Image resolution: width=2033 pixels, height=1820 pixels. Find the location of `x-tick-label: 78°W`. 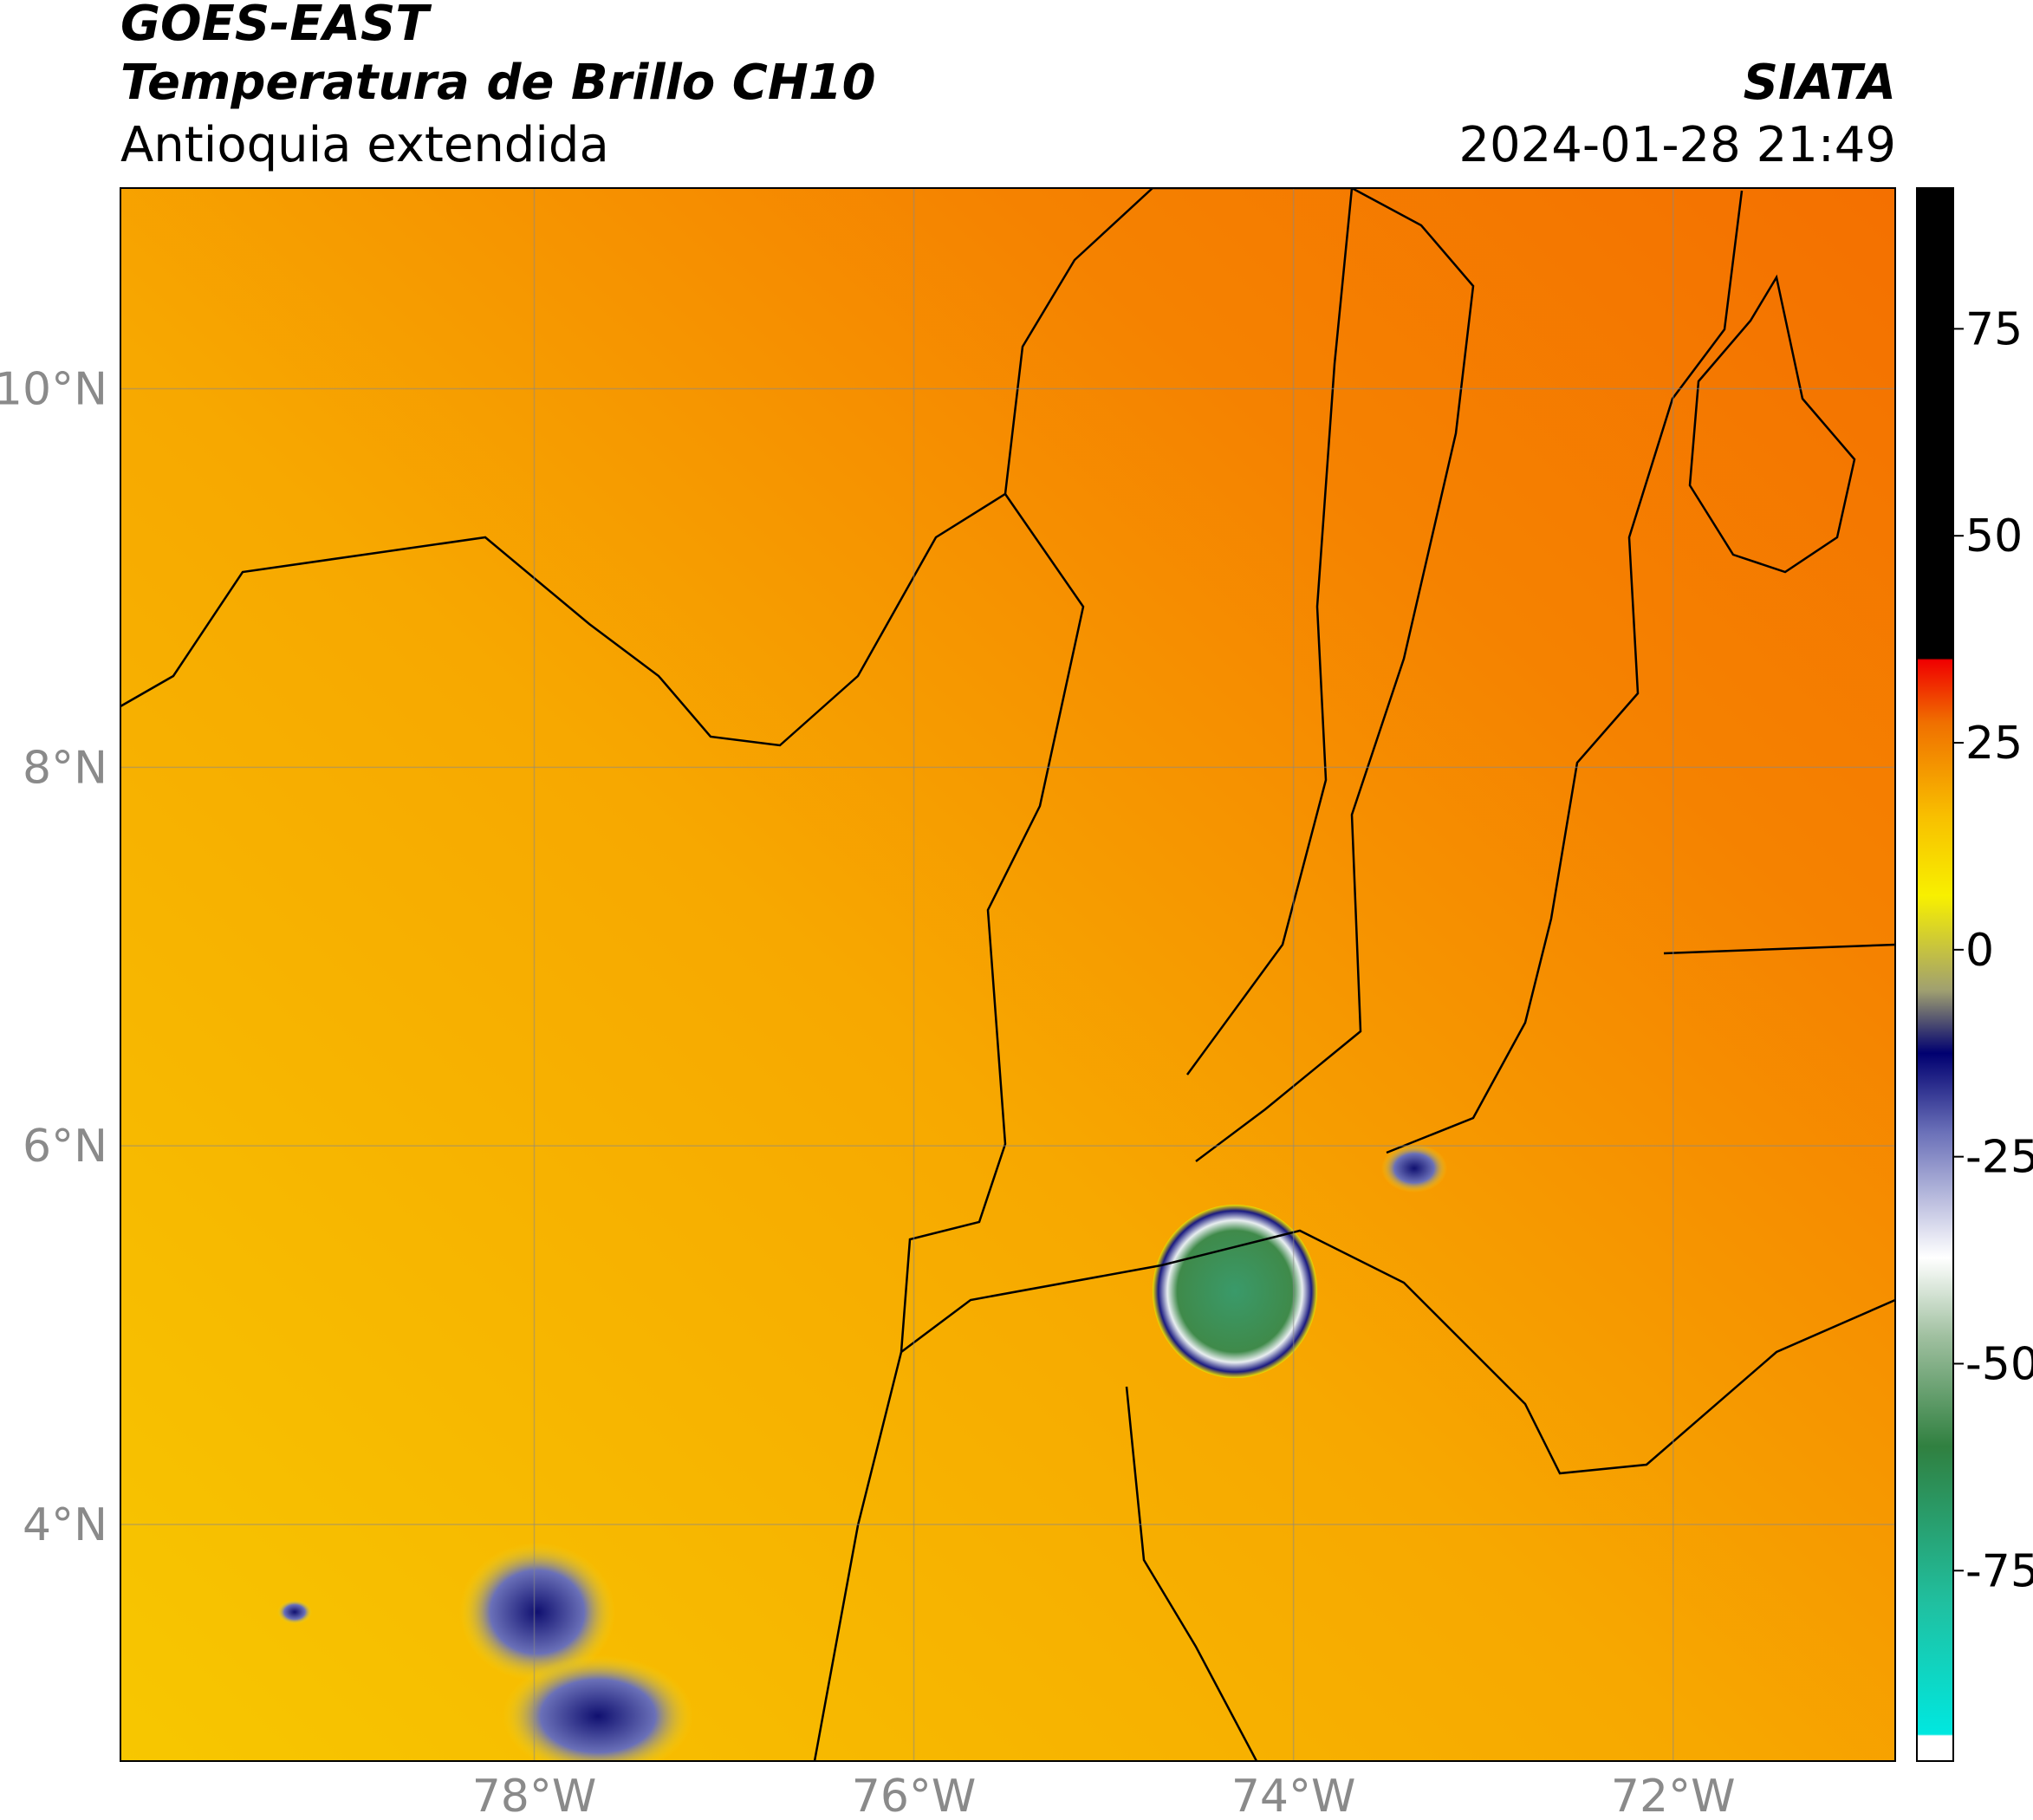

x-tick-label: 78°W is located at coordinates (534, 1795).